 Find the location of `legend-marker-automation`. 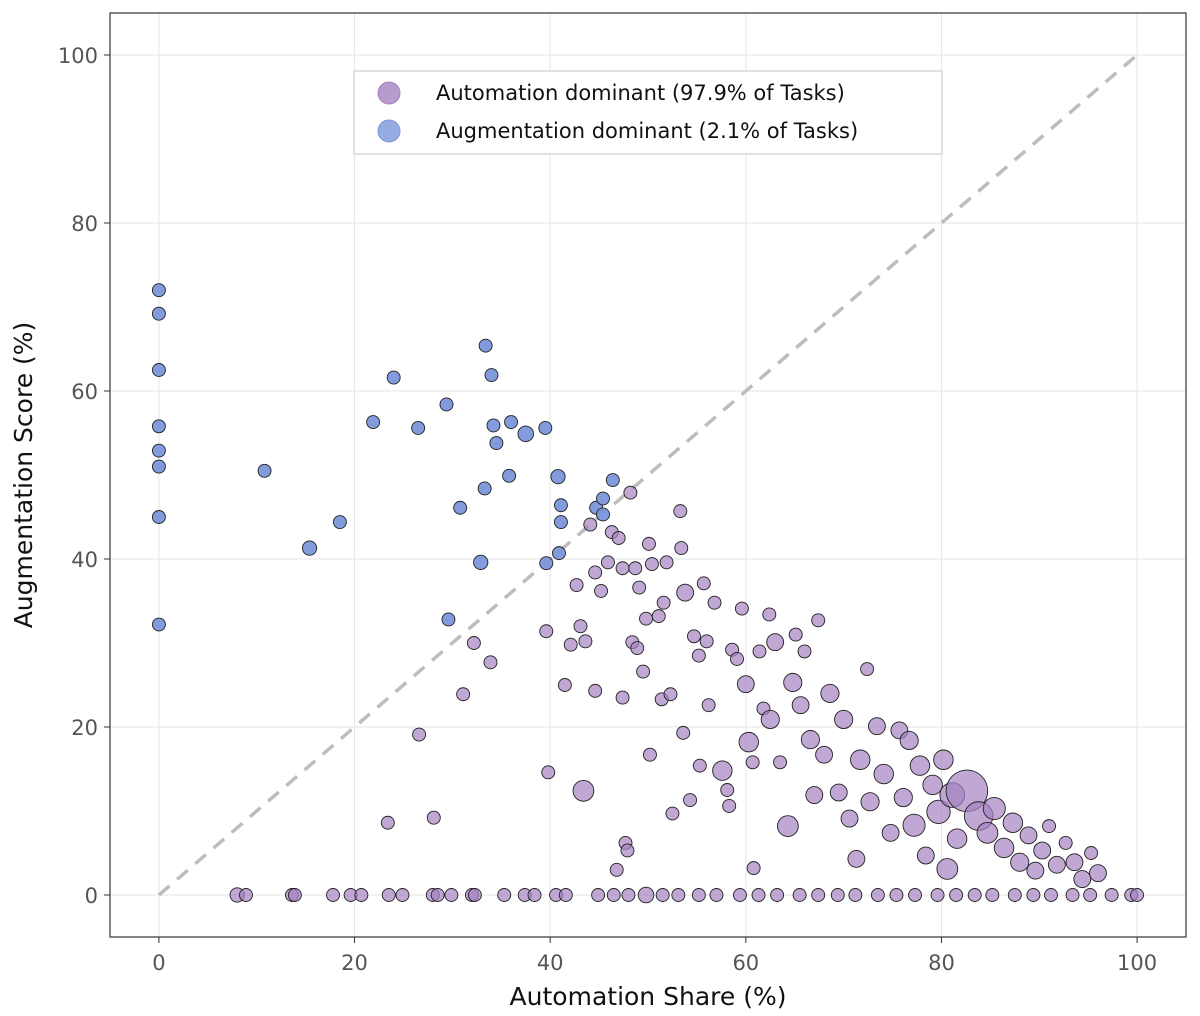

legend-marker-automation is located at coordinates (389, 93).